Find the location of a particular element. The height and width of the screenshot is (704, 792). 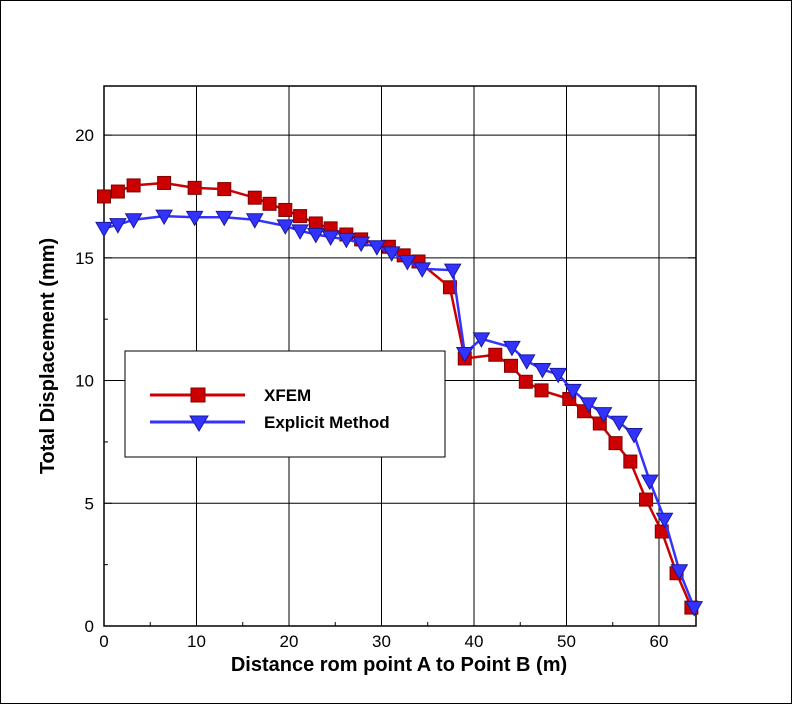

x-tick-label: 10 is located at coordinates (196, 641).